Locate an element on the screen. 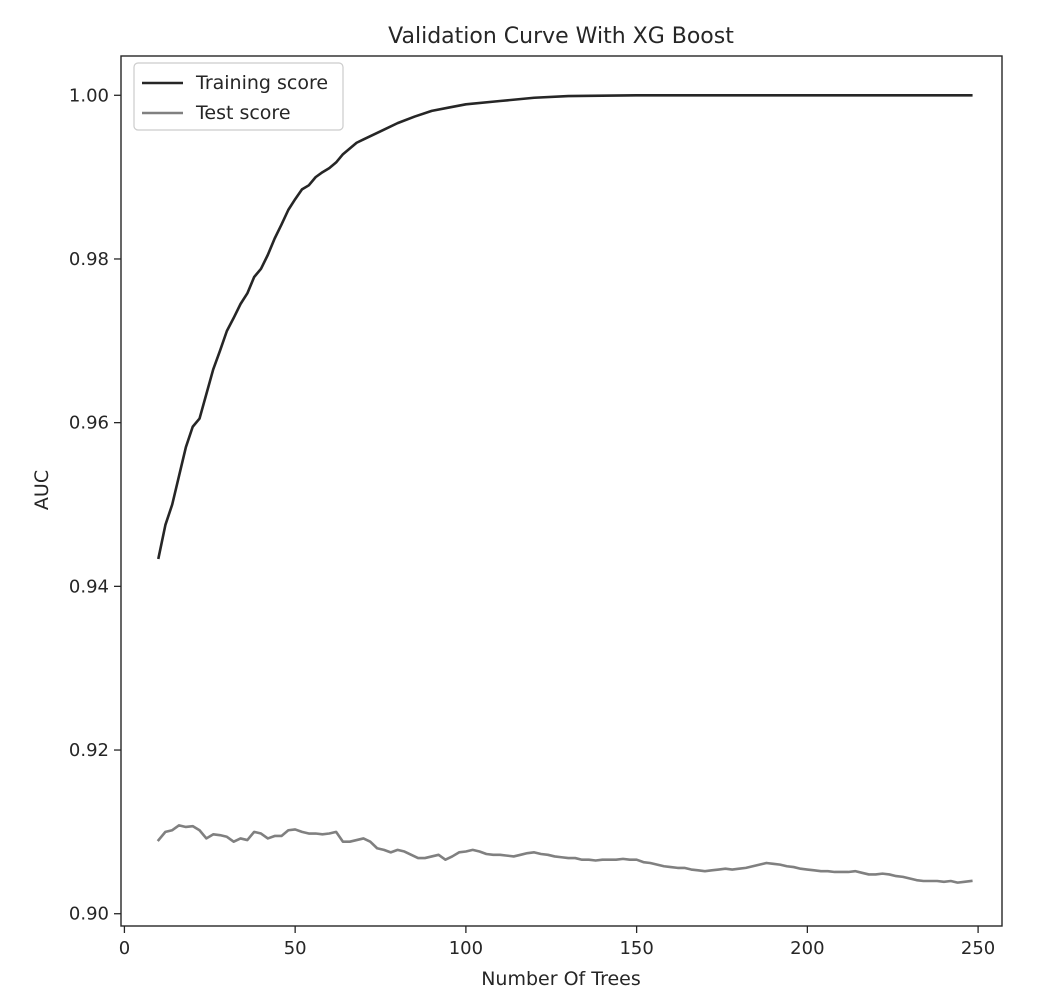 This screenshot has height=1001, width=1046. x-tick-label: 200 is located at coordinates (807, 948).